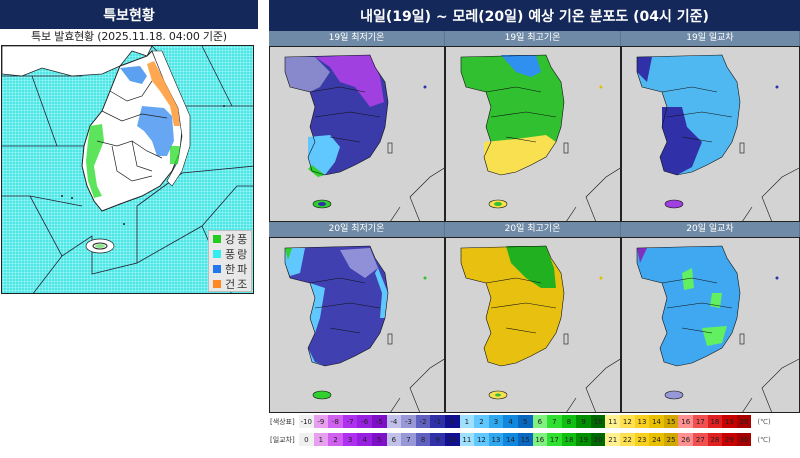 Image resolution: width=800 pixels, height=458 pixels. What do you see at coordinates (217, 268) in the screenshot?
I see `cold-wave-swatch-icon` at bounding box center [217, 268].